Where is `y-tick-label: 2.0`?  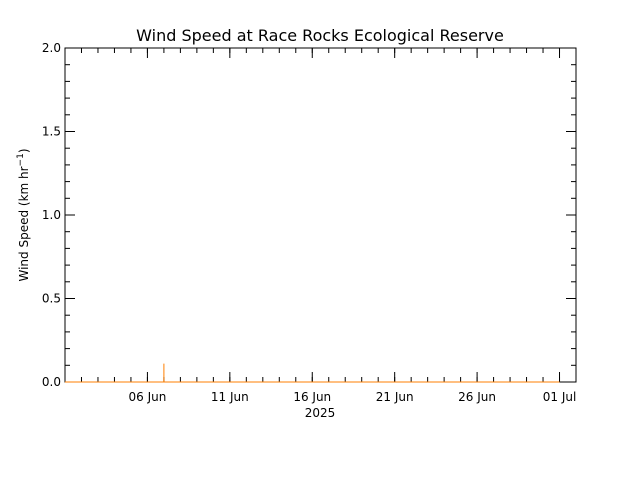 y-tick-label: 2.0 is located at coordinates (51, 48).